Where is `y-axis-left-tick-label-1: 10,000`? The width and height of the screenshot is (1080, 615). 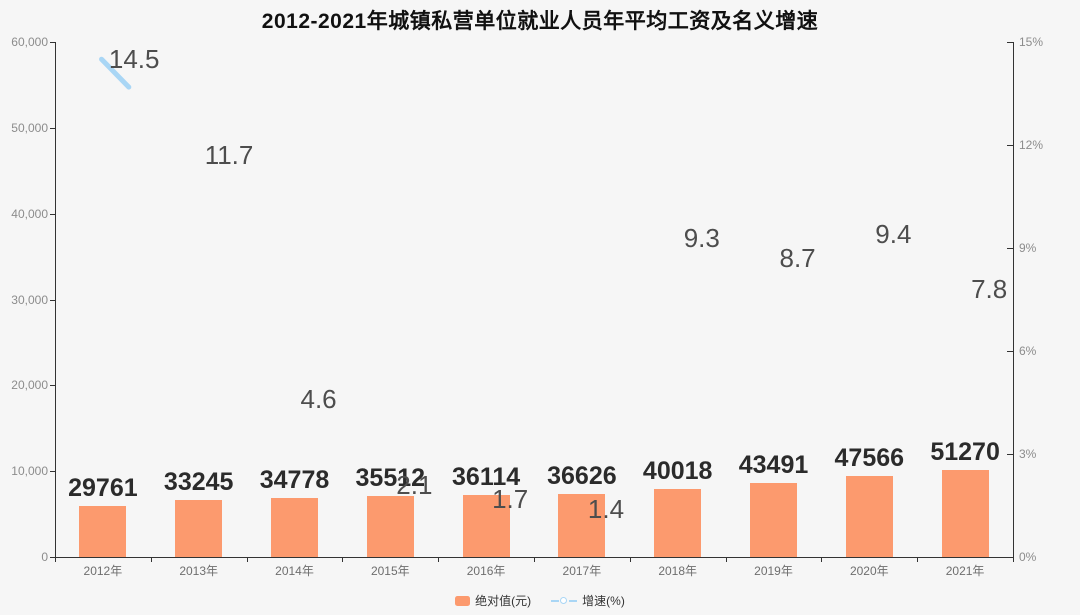
y-axis-left-tick-label-1: 10,000 is located at coordinates (29, 471).